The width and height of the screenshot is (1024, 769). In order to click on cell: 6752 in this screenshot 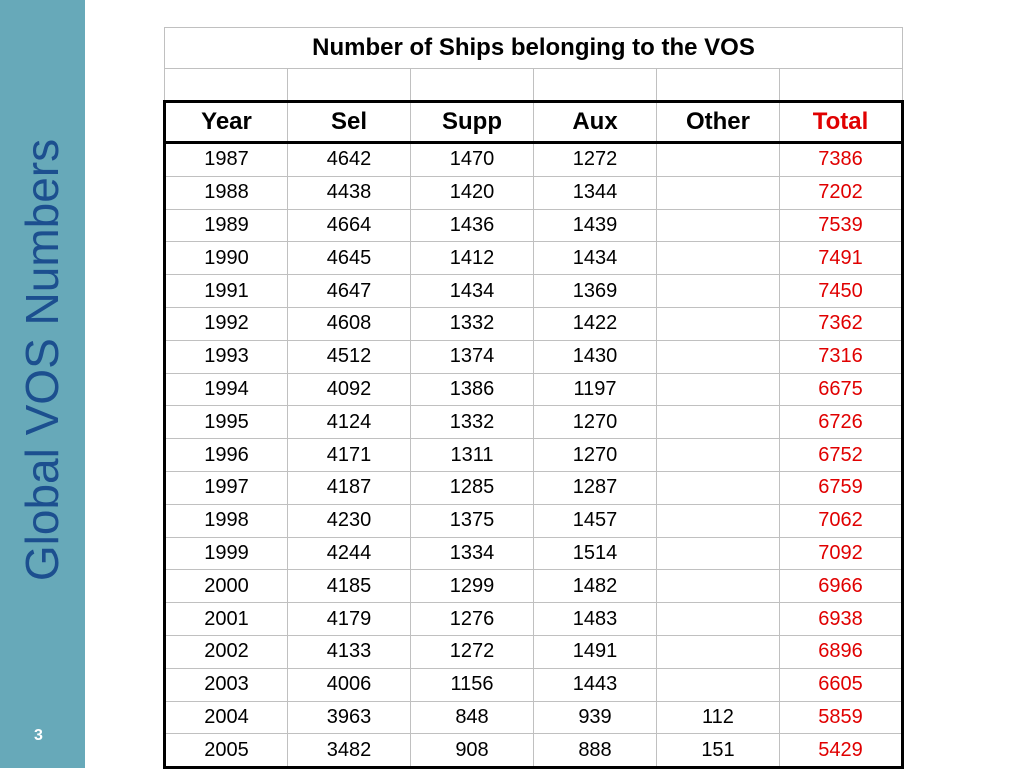, I will do `click(841, 455)`.